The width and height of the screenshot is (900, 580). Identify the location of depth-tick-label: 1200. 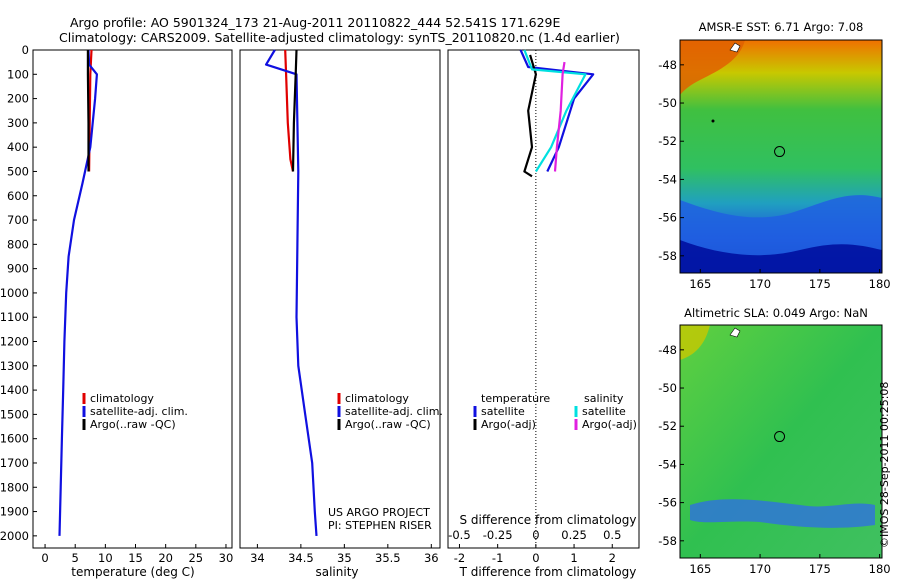
(14, 342).